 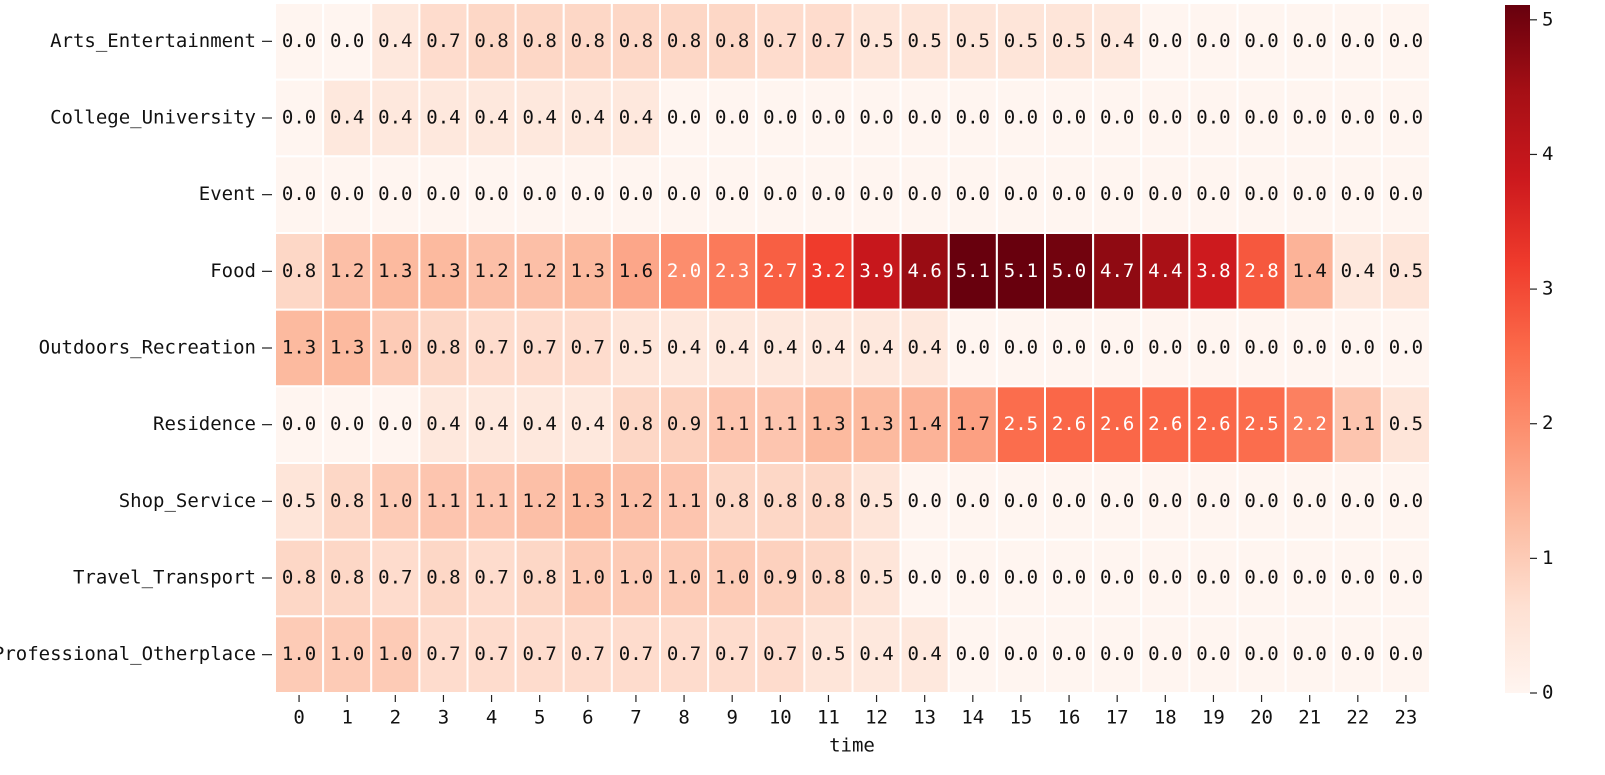 I want to click on cell-label: 4.6, so click(x=925, y=271).